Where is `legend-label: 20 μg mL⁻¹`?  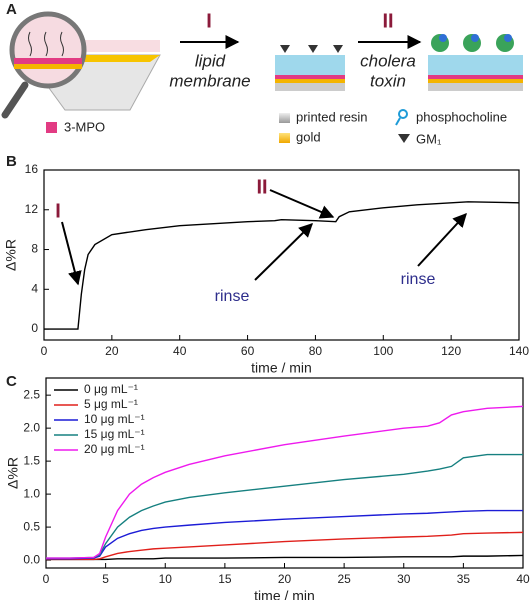
legend-label: 20 μg mL⁻¹ is located at coordinates (114, 449).